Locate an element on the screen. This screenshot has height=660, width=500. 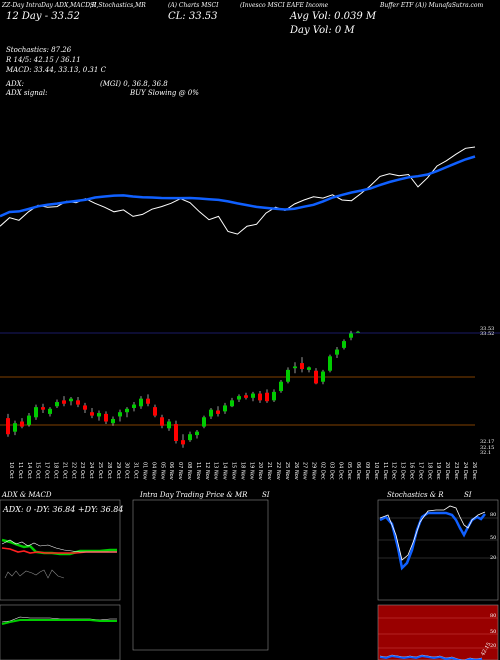
date-tick-label: 14 Nov is located at coordinates (225, 471).